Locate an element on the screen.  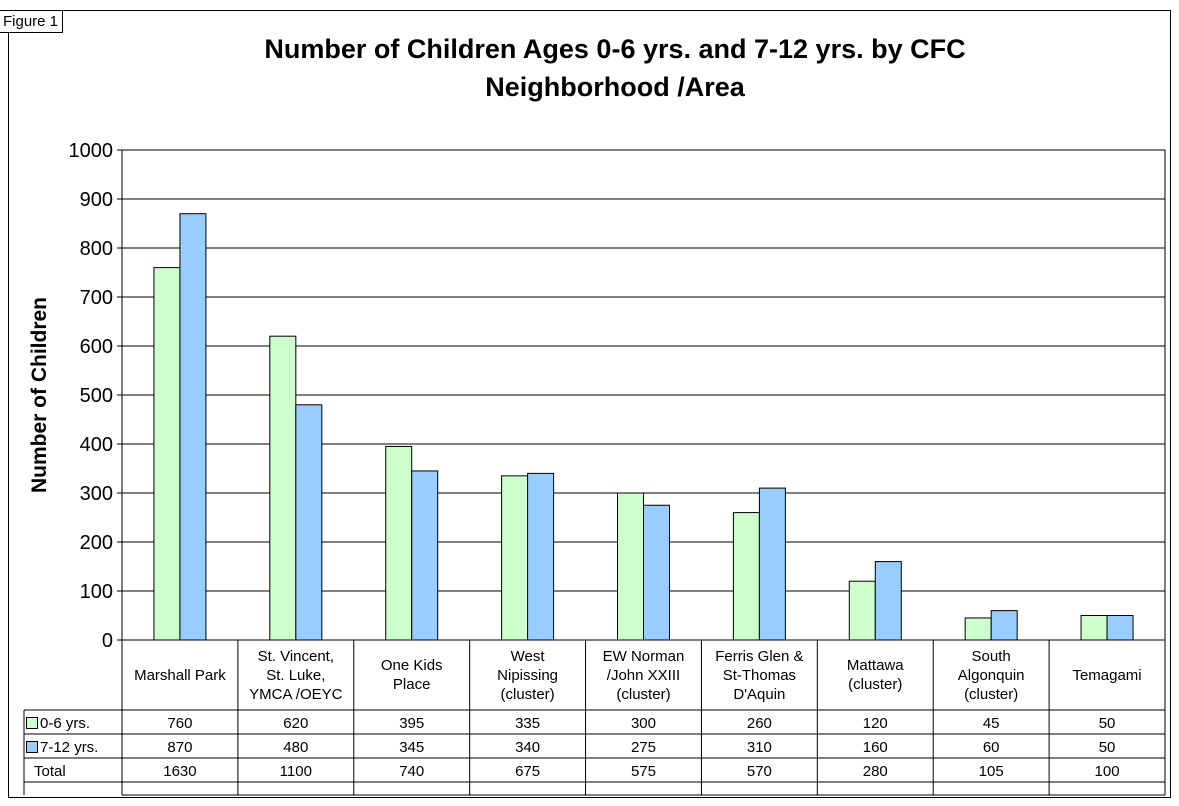
category-label-text: Mattawa (cluster) is located at coordinates (875, 675).